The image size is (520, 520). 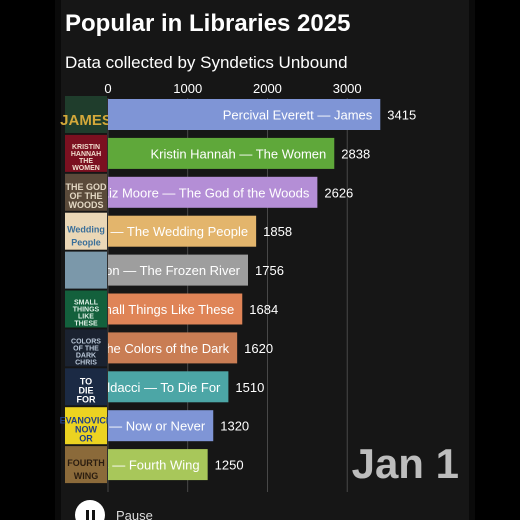 What do you see at coordinates (163, 309) in the screenshot?
I see `bar-category-label: Small Things Like These` at bounding box center [163, 309].